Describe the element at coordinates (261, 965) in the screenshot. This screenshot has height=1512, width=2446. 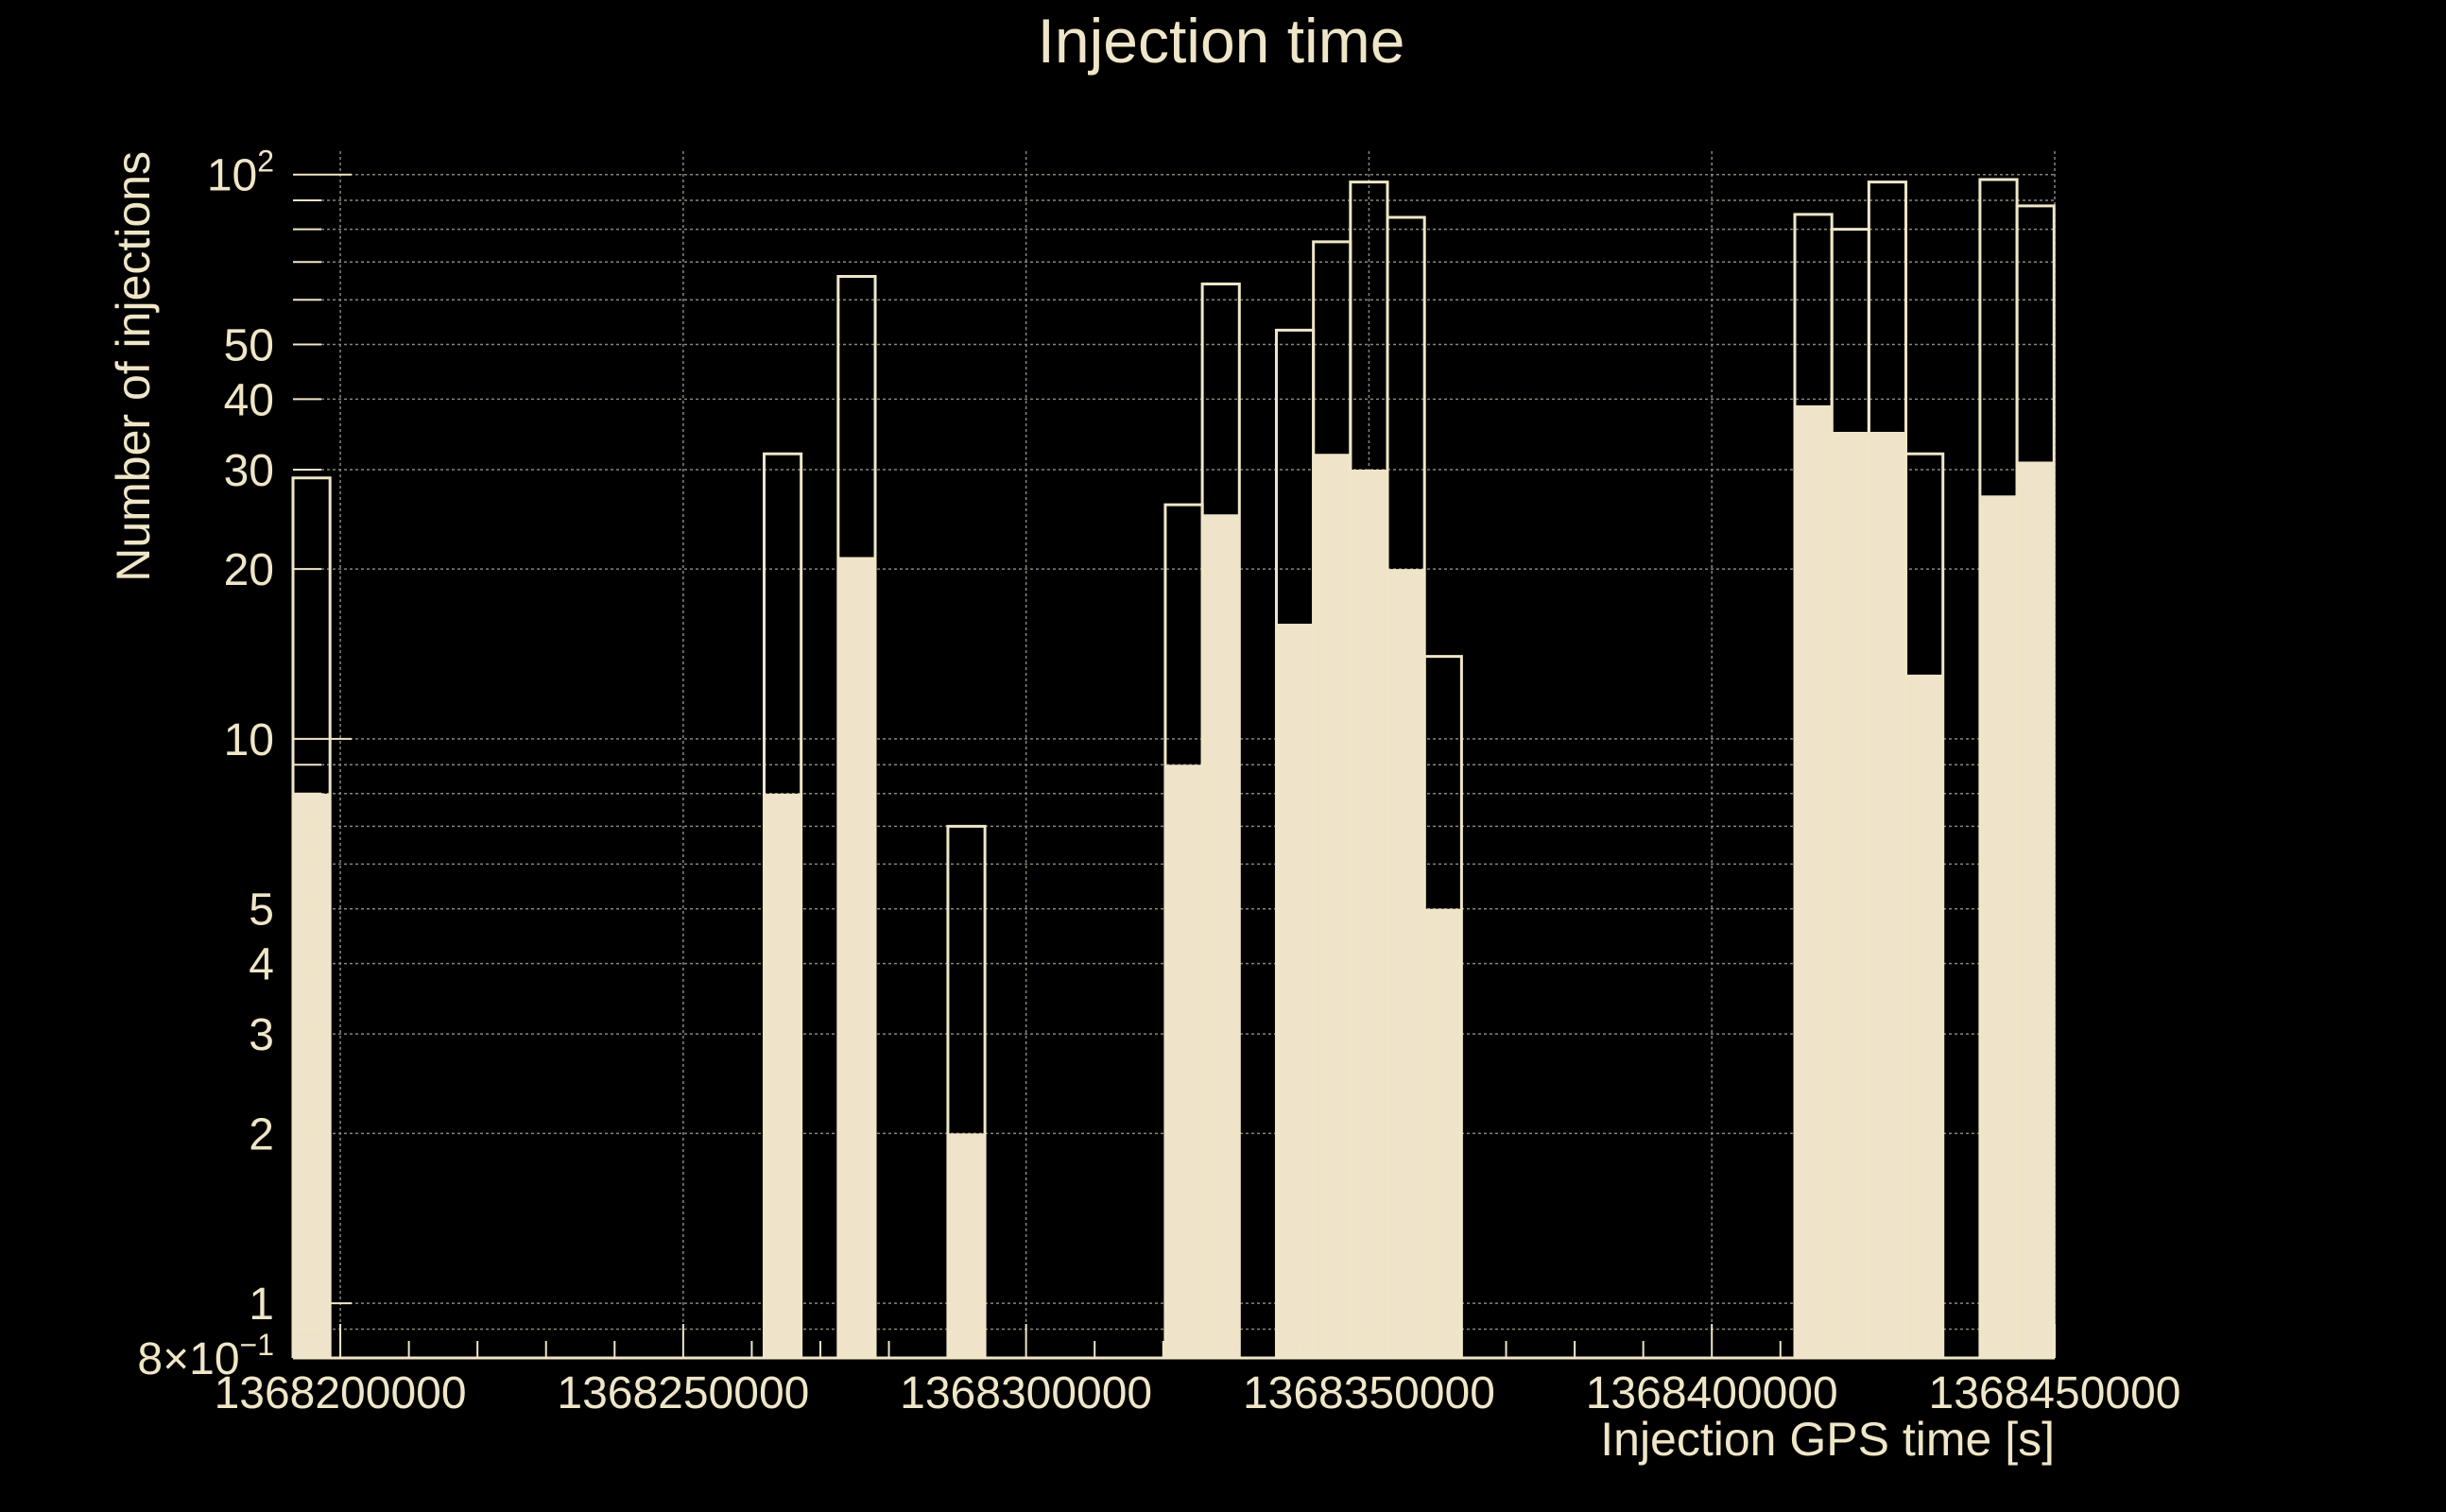
I see `y-tick-label: 4` at that location.